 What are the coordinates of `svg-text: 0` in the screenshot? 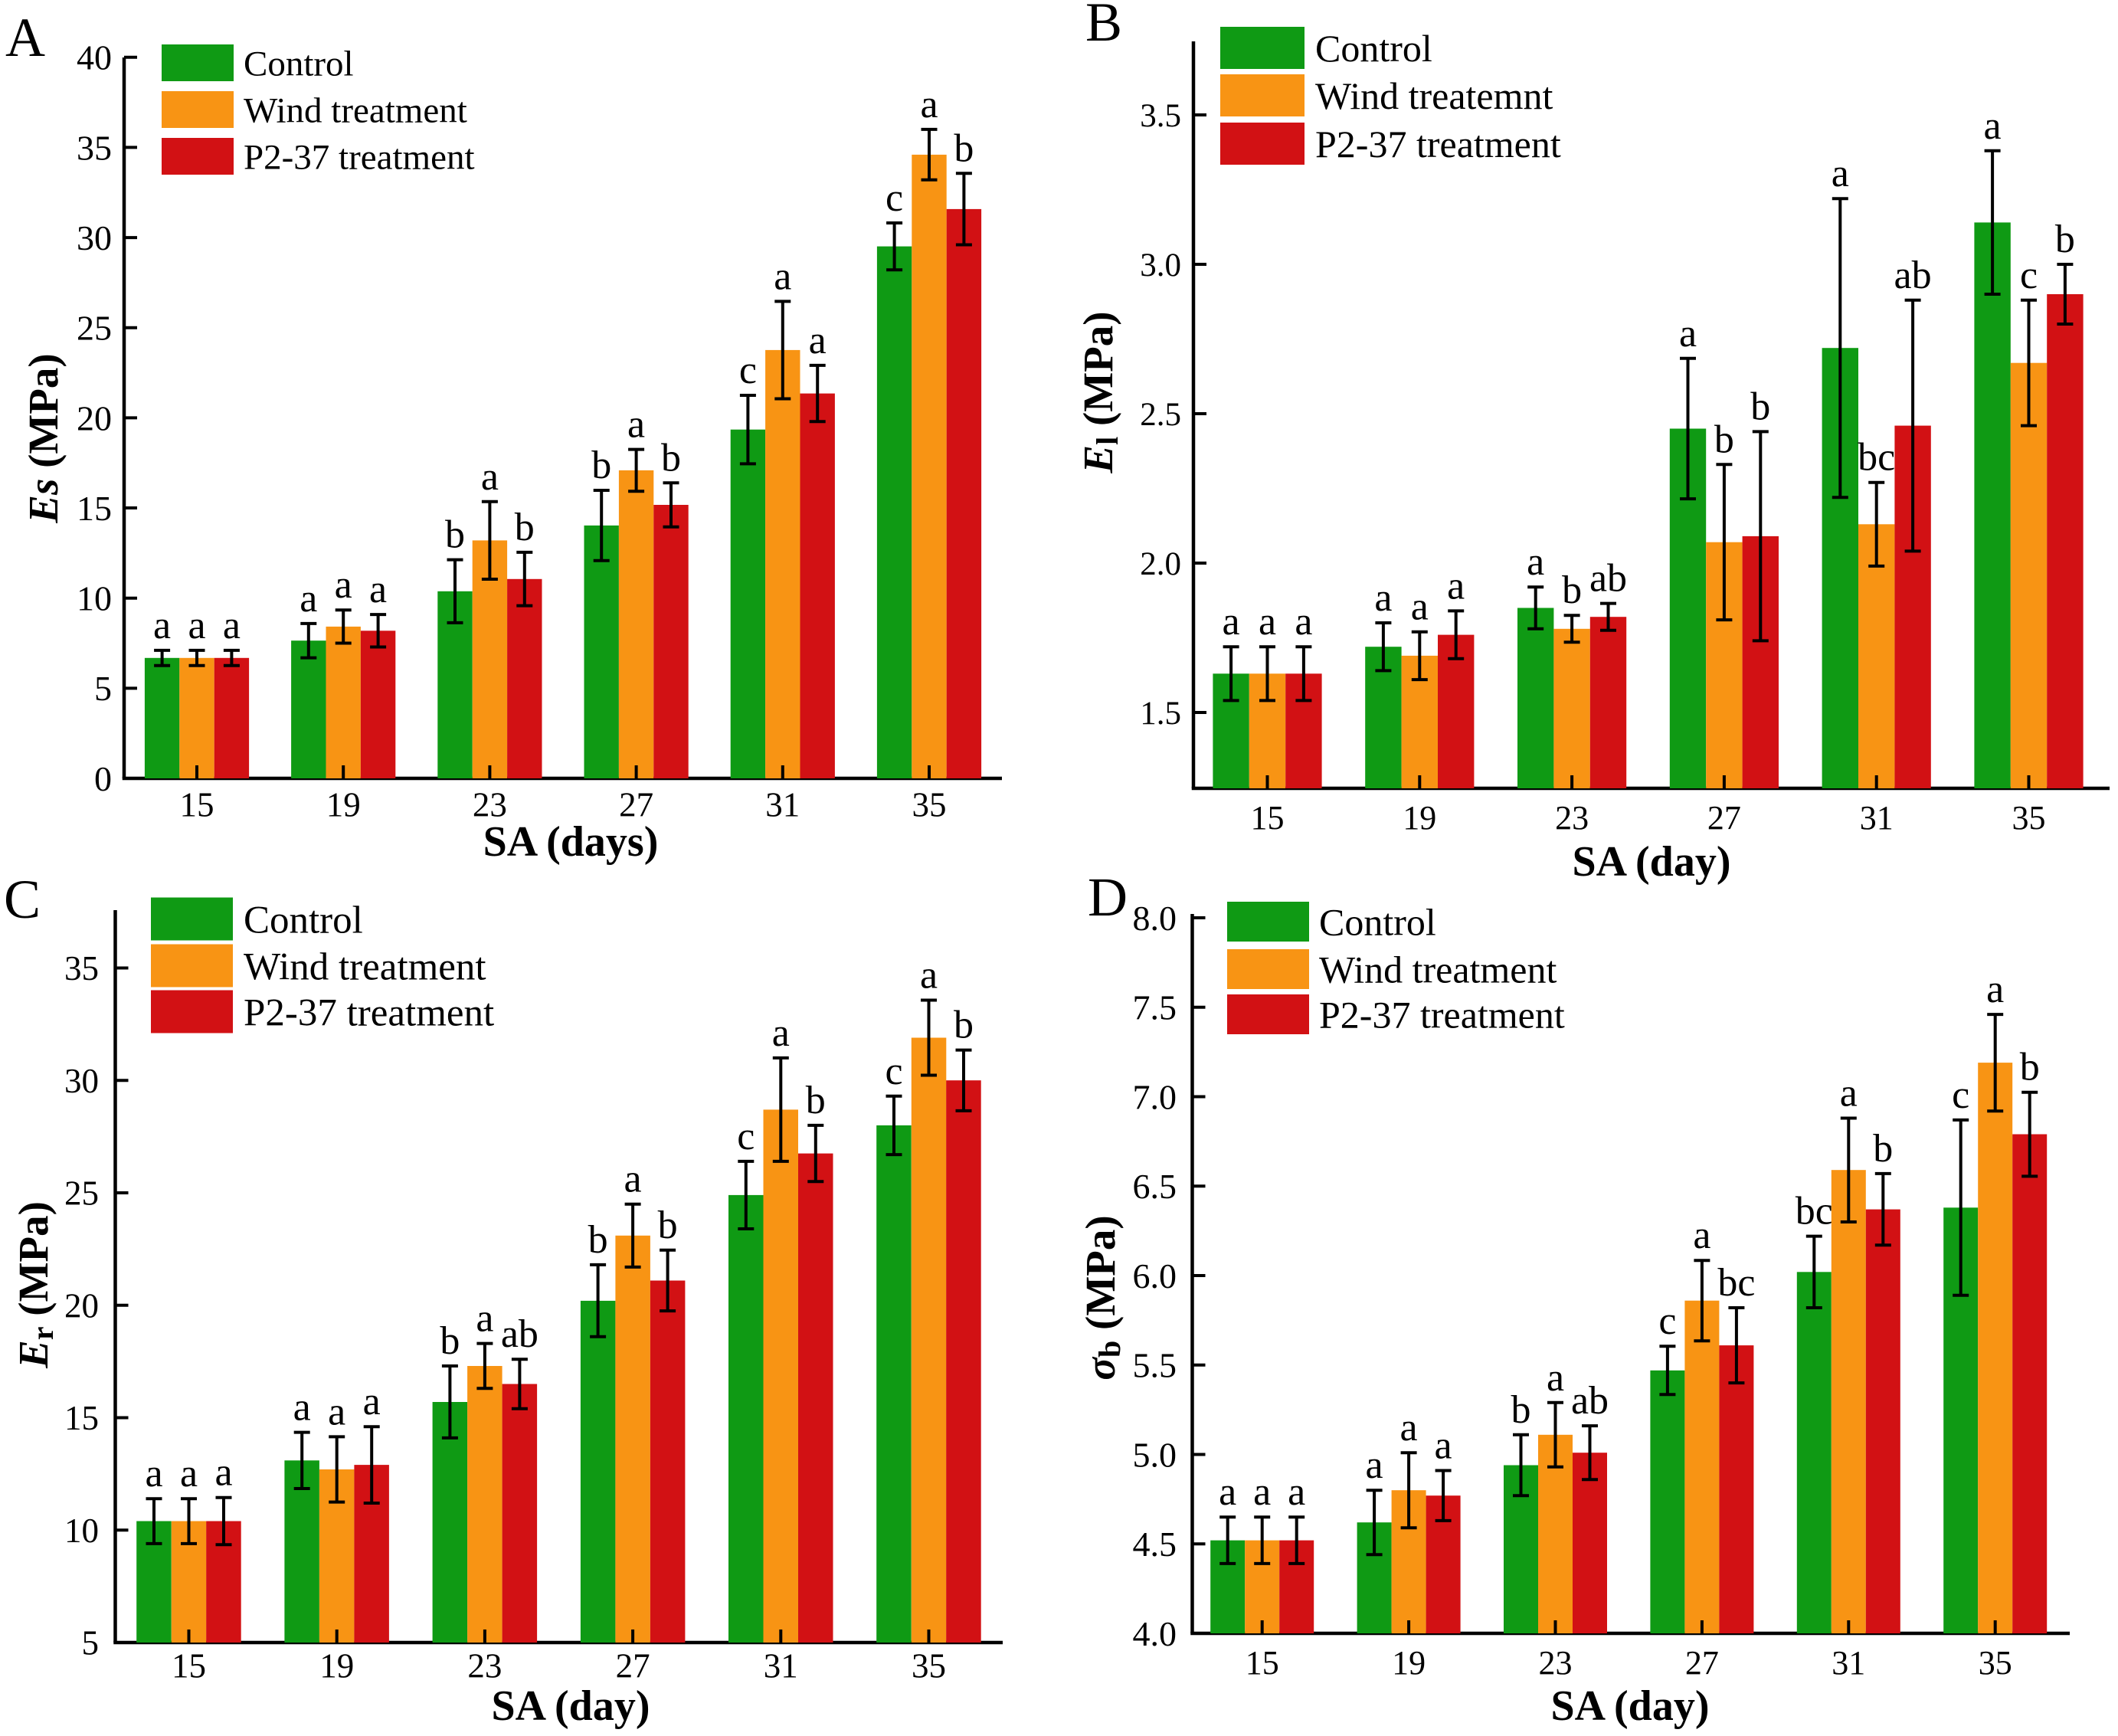 It's located at (103, 778).